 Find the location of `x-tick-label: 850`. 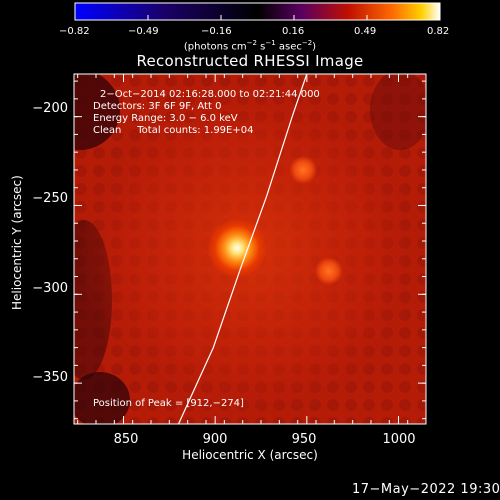

x-tick-label: 850 is located at coordinates (126, 439).